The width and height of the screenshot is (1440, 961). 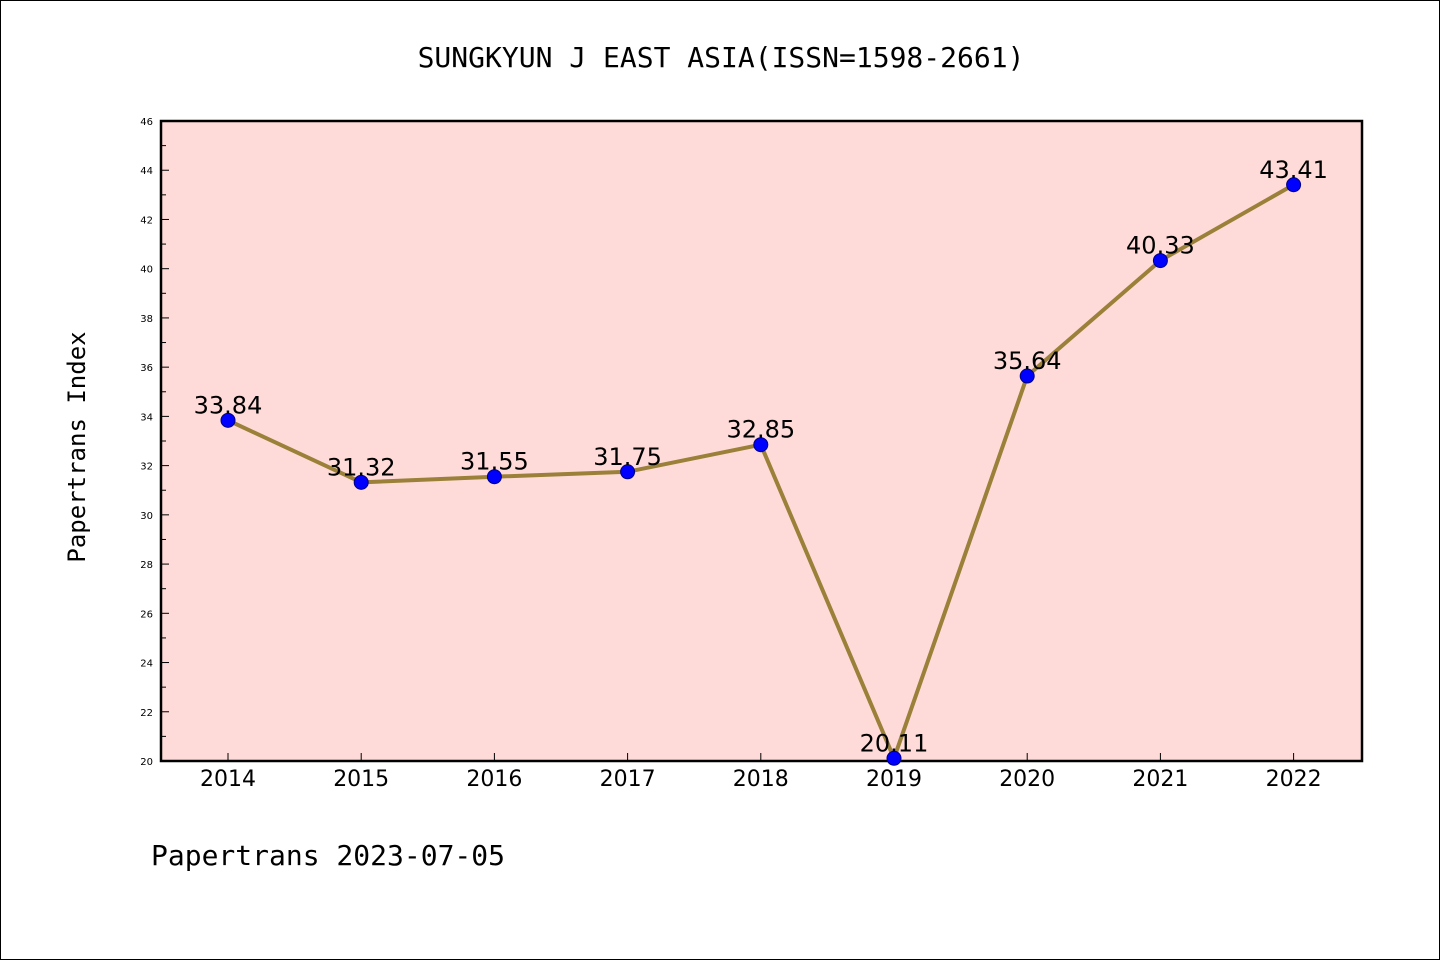 I want to click on x-tick-label: 2020, so click(x=1027, y=779).